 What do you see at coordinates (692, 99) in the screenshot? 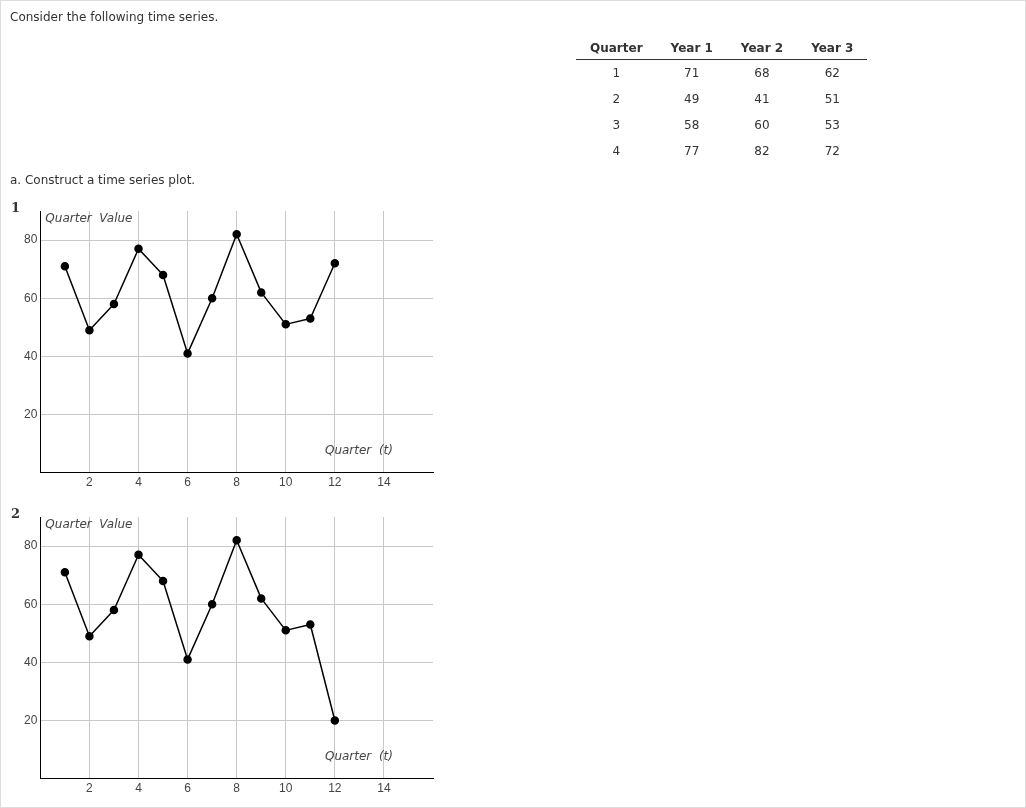
I see `data-label: 49` at bounding box center [692, 99].